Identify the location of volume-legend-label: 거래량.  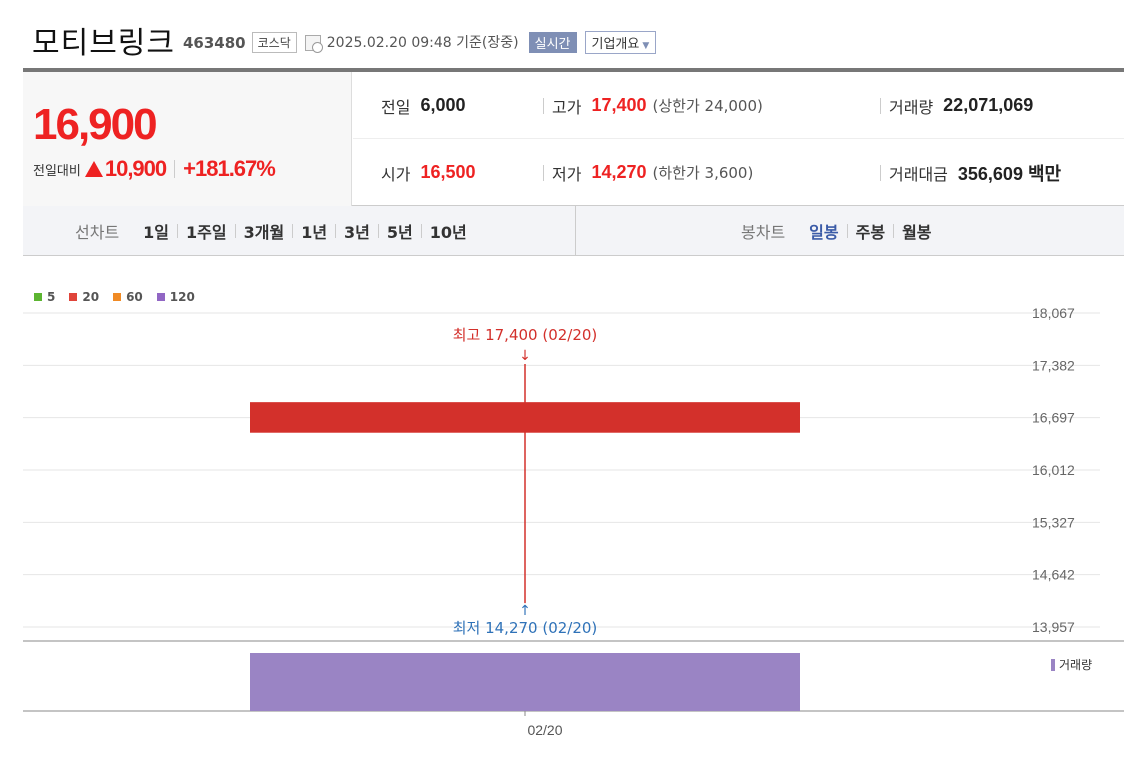
(1076, 665).